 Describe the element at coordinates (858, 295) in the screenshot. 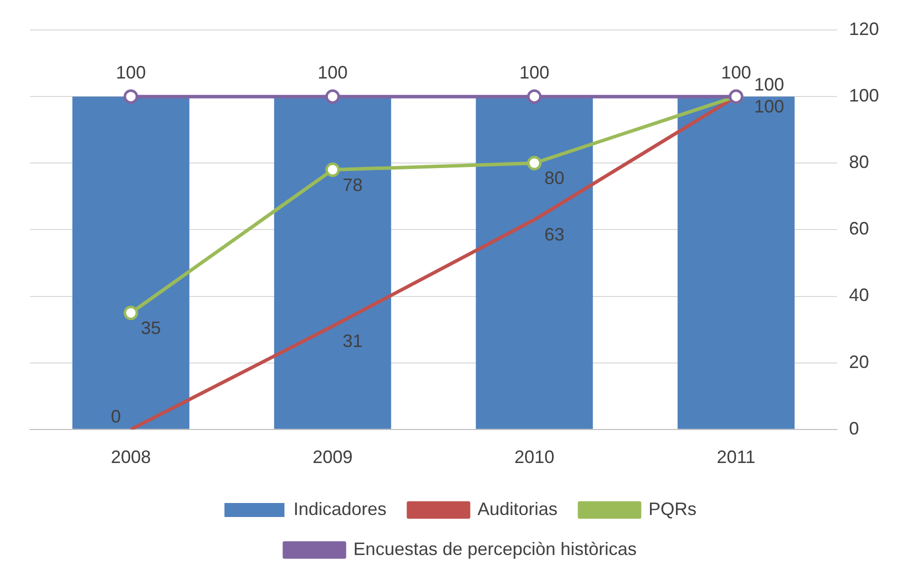

I see `y-tick-label: 40` at that location.